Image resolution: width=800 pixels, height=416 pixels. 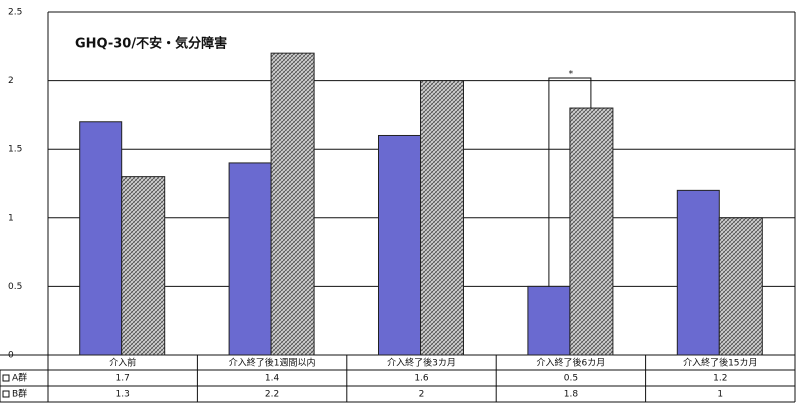 What do you see at coordinates (571, 363) in the screenshot?
I see `x-tick-label: 介入終了後6カ月` at bounding box center [571, 363].